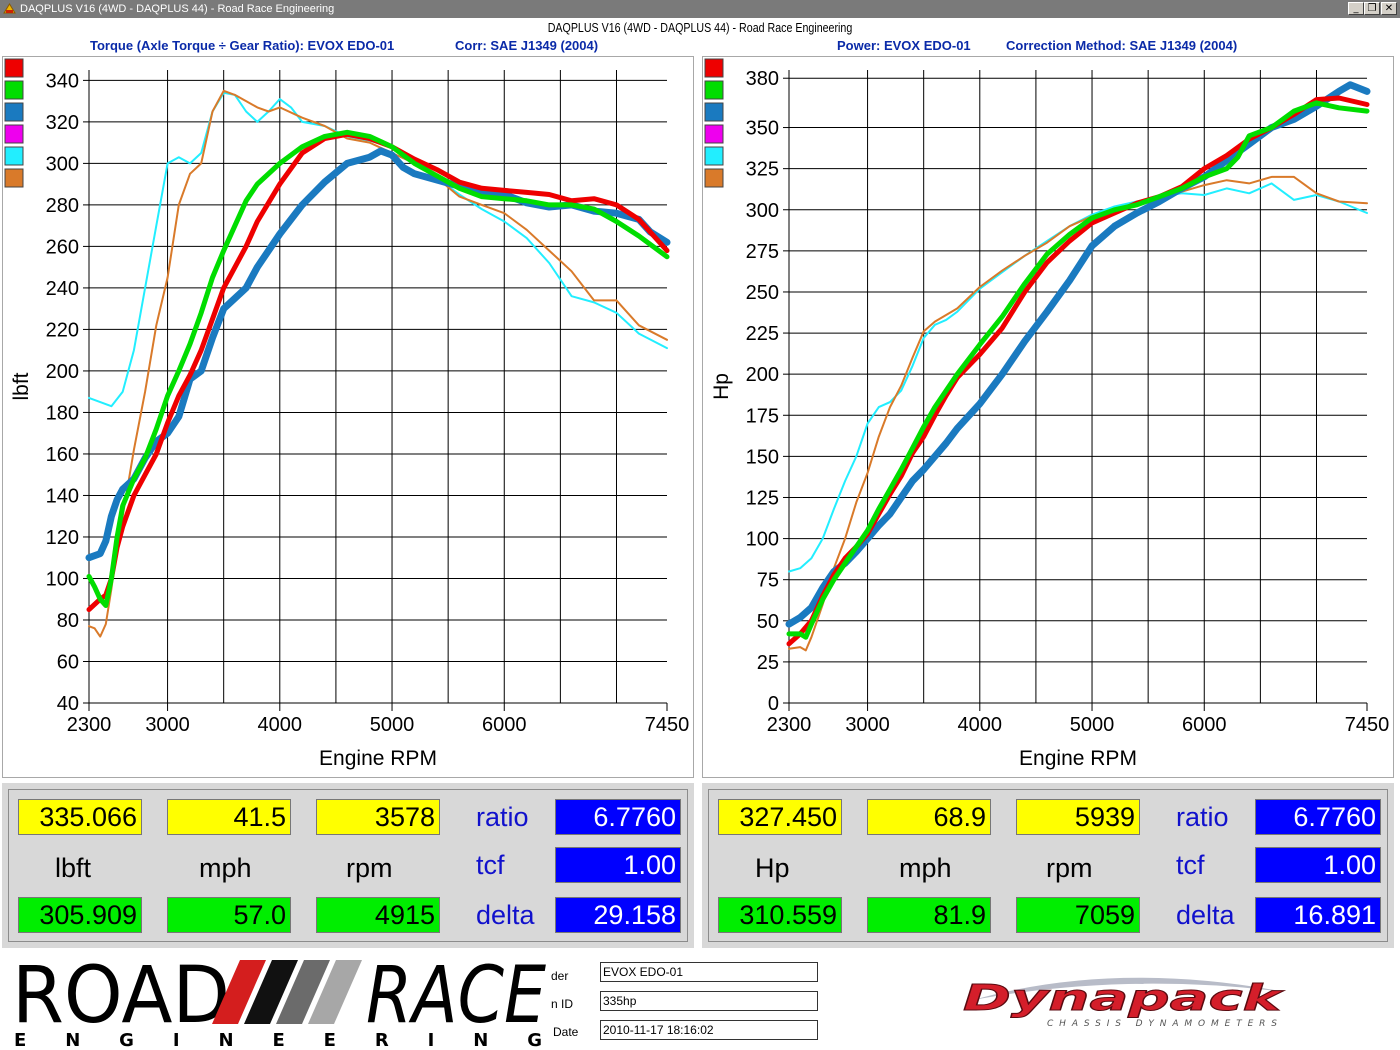 The width and height of the screenshot is (1400, 1050). What do you see at coordinates (762, 334) in the screenshot?
I see `power-y-tick-label: 225` at bounding box center [762, 334].